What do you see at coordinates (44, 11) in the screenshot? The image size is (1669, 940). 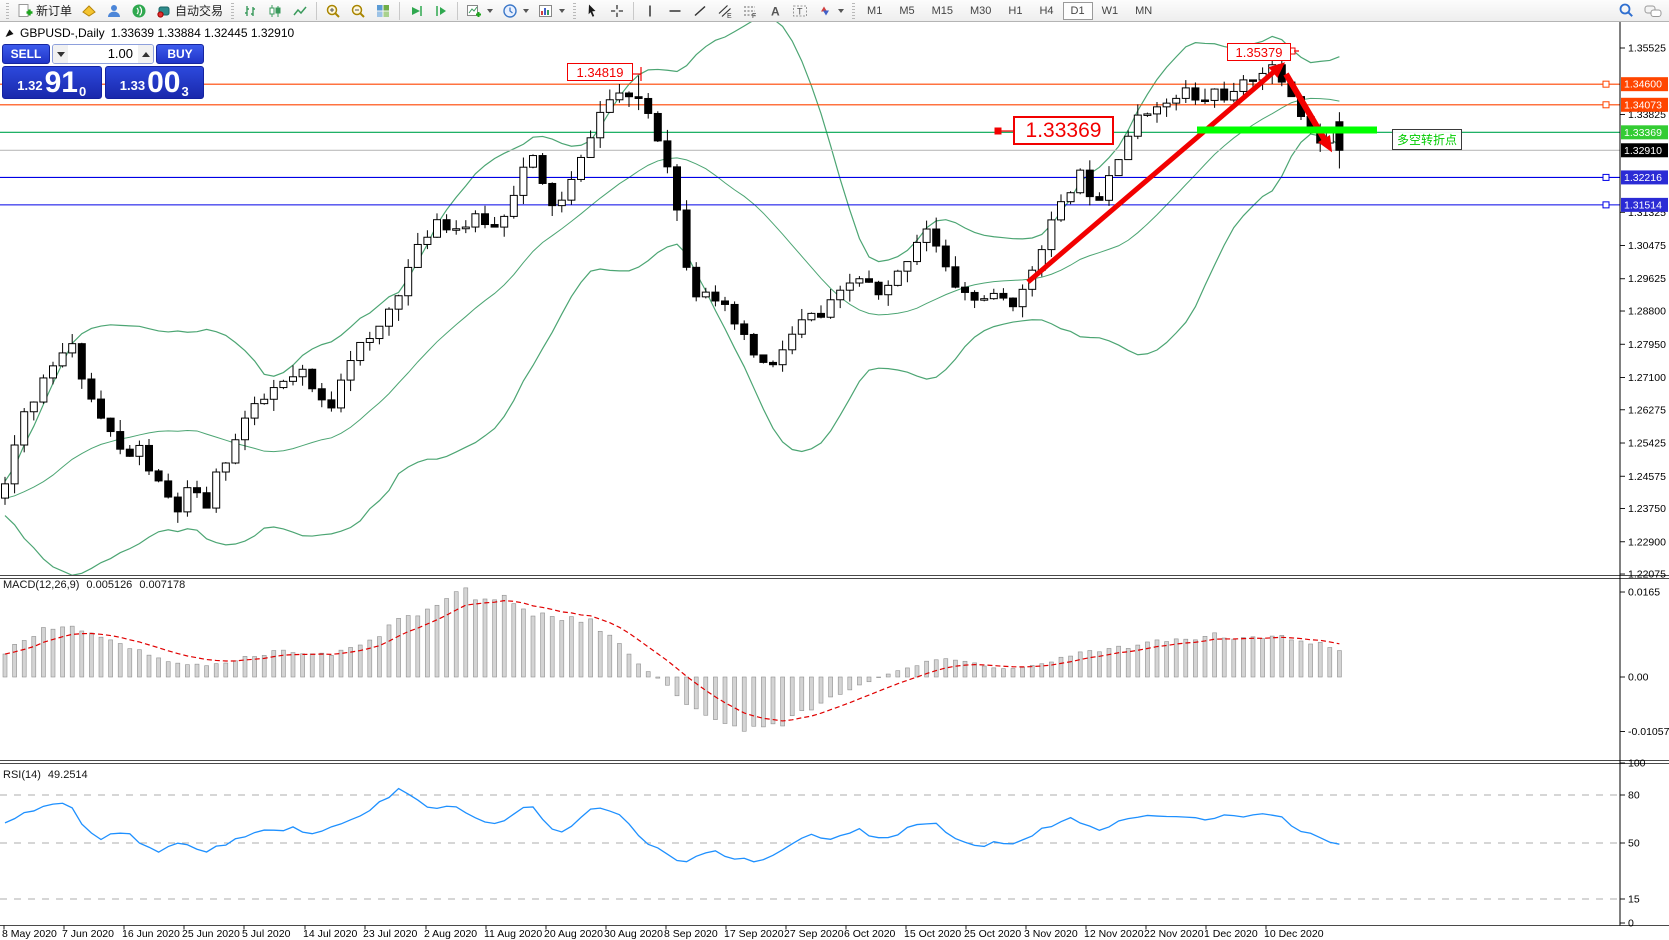 I see `new-order-button: 新订单` at bounding box center [44, 11].